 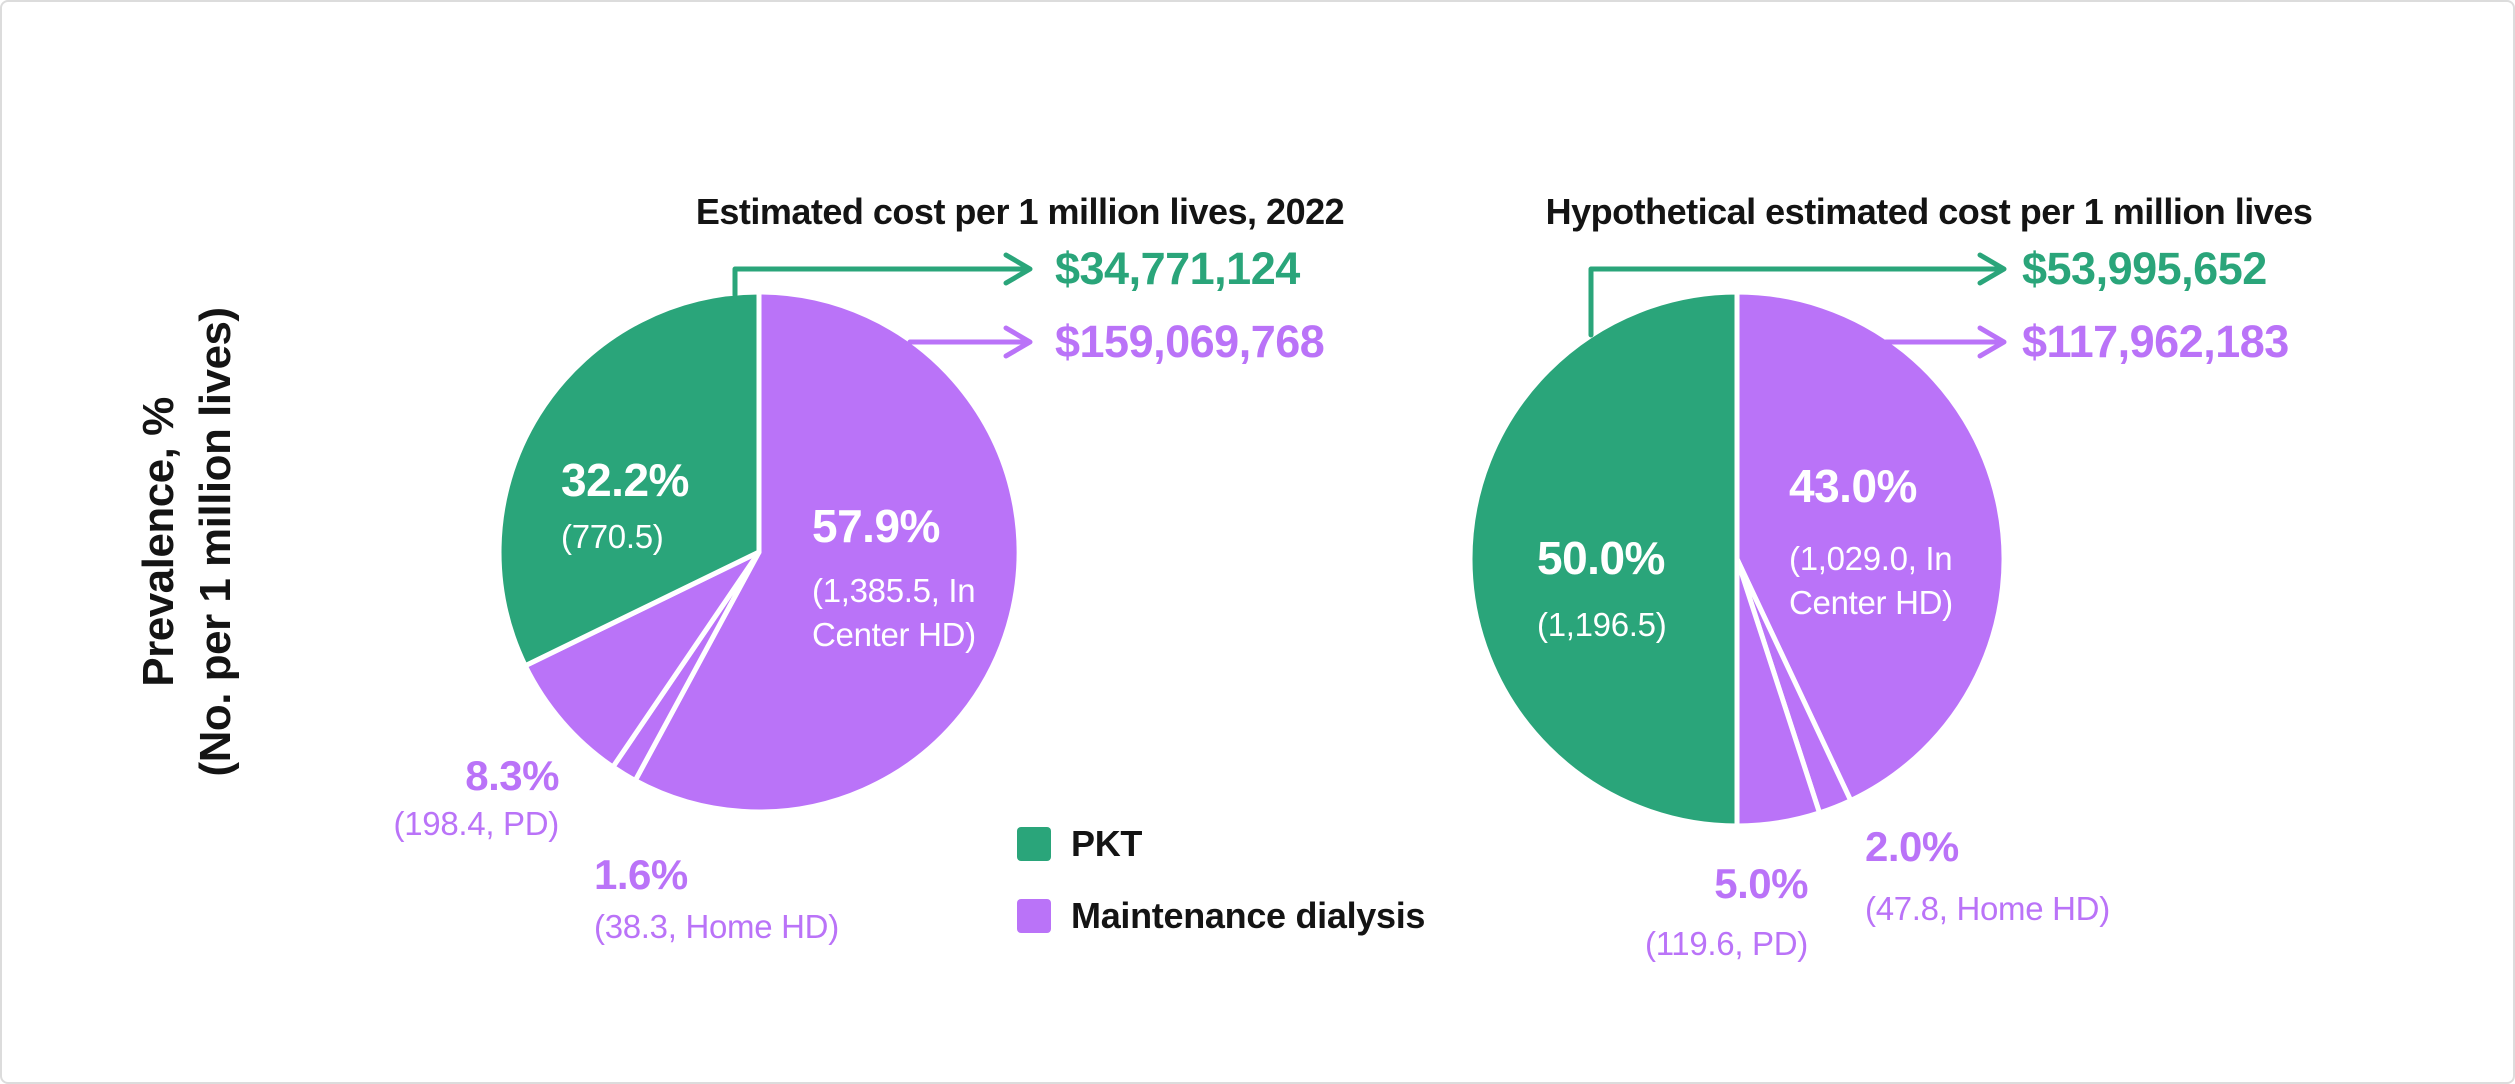 I want to click on slice-label-pd-left: 8.3% (198.4, PD), so click(x=476, y=799).